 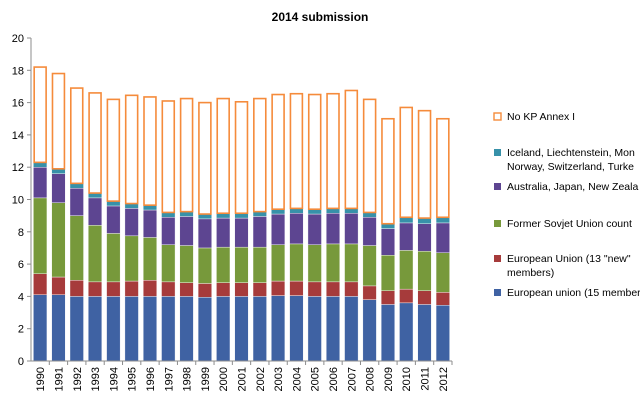 What do you see at coordinates (279, 379) in the screenshot?
I see `x-tick-label: 2003` at bounding box center [279, 379].